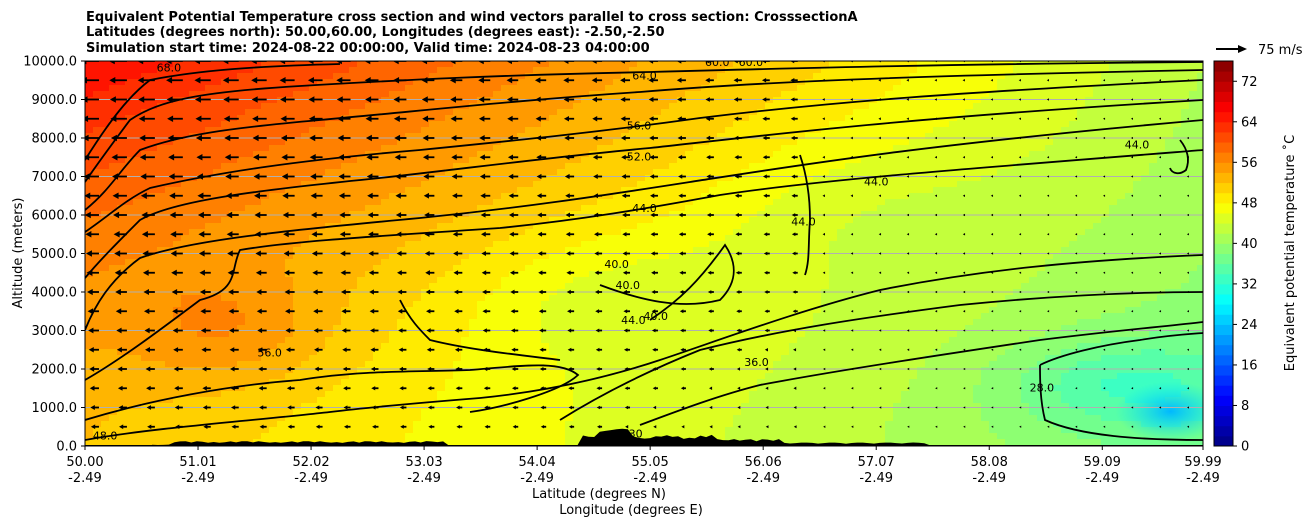 This screenshot has height=526, width=1308. I want to click on y-axis-label: Altitude (meters), so click(18, 253).